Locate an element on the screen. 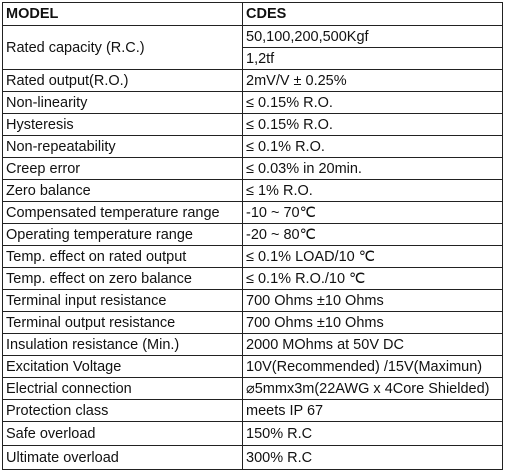 Image resolution: width=506 pixels, height=473 pixels. row-label: Safe overload is located at coordinates (122, 433).